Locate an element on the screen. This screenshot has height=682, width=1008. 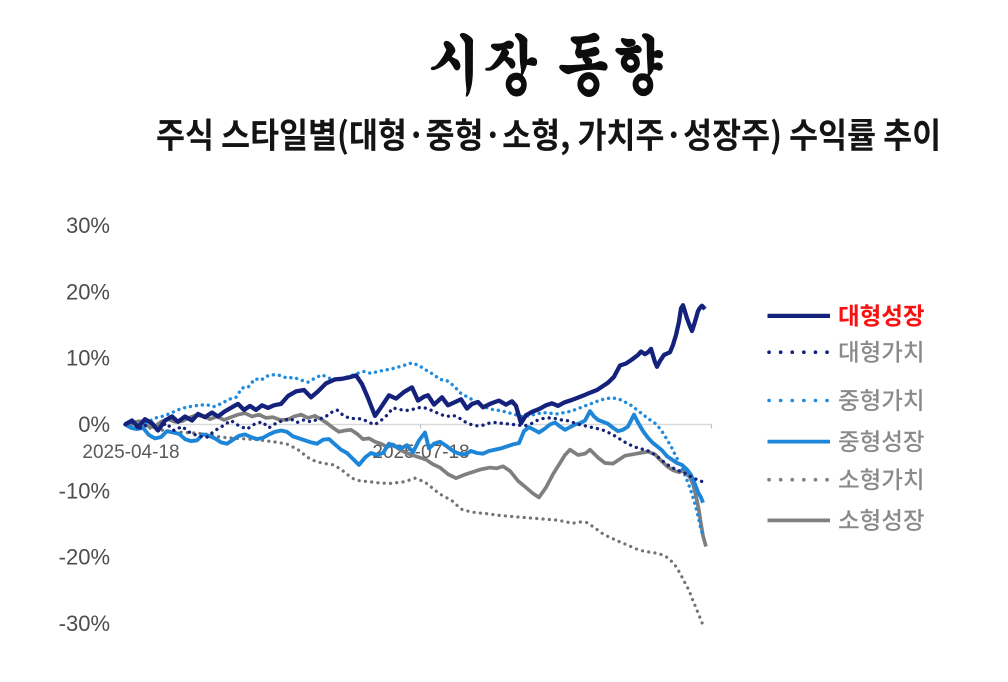
svg-text: -20% is located at coordinates (84, 557).